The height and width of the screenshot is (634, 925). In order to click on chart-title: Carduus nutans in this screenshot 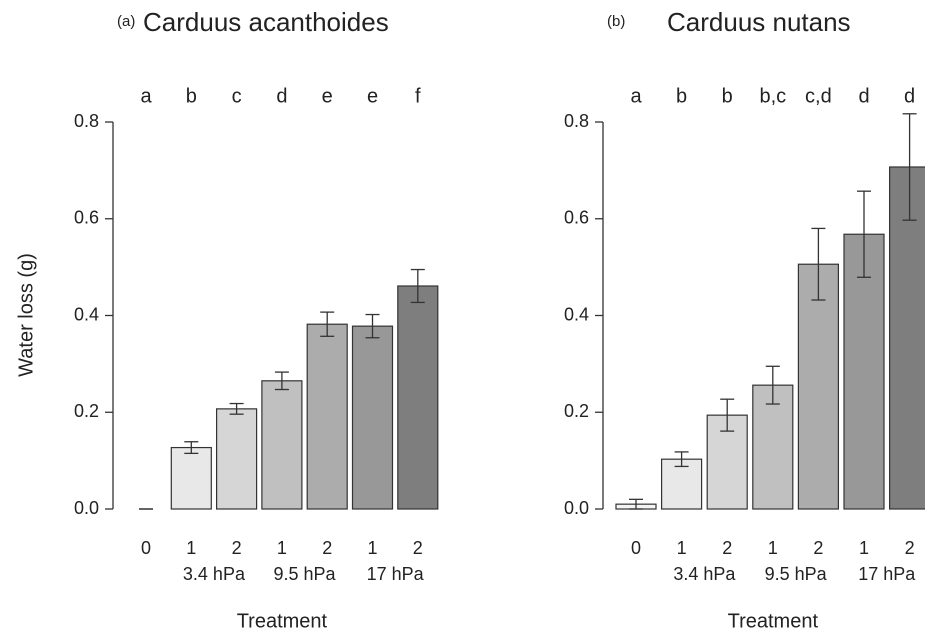, I will do `click(759, 22)`.